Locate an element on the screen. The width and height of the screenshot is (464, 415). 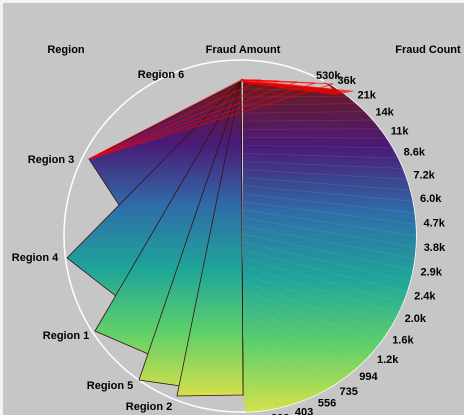
count-tick-label: 1.2k is located at coordinates (388, 360).